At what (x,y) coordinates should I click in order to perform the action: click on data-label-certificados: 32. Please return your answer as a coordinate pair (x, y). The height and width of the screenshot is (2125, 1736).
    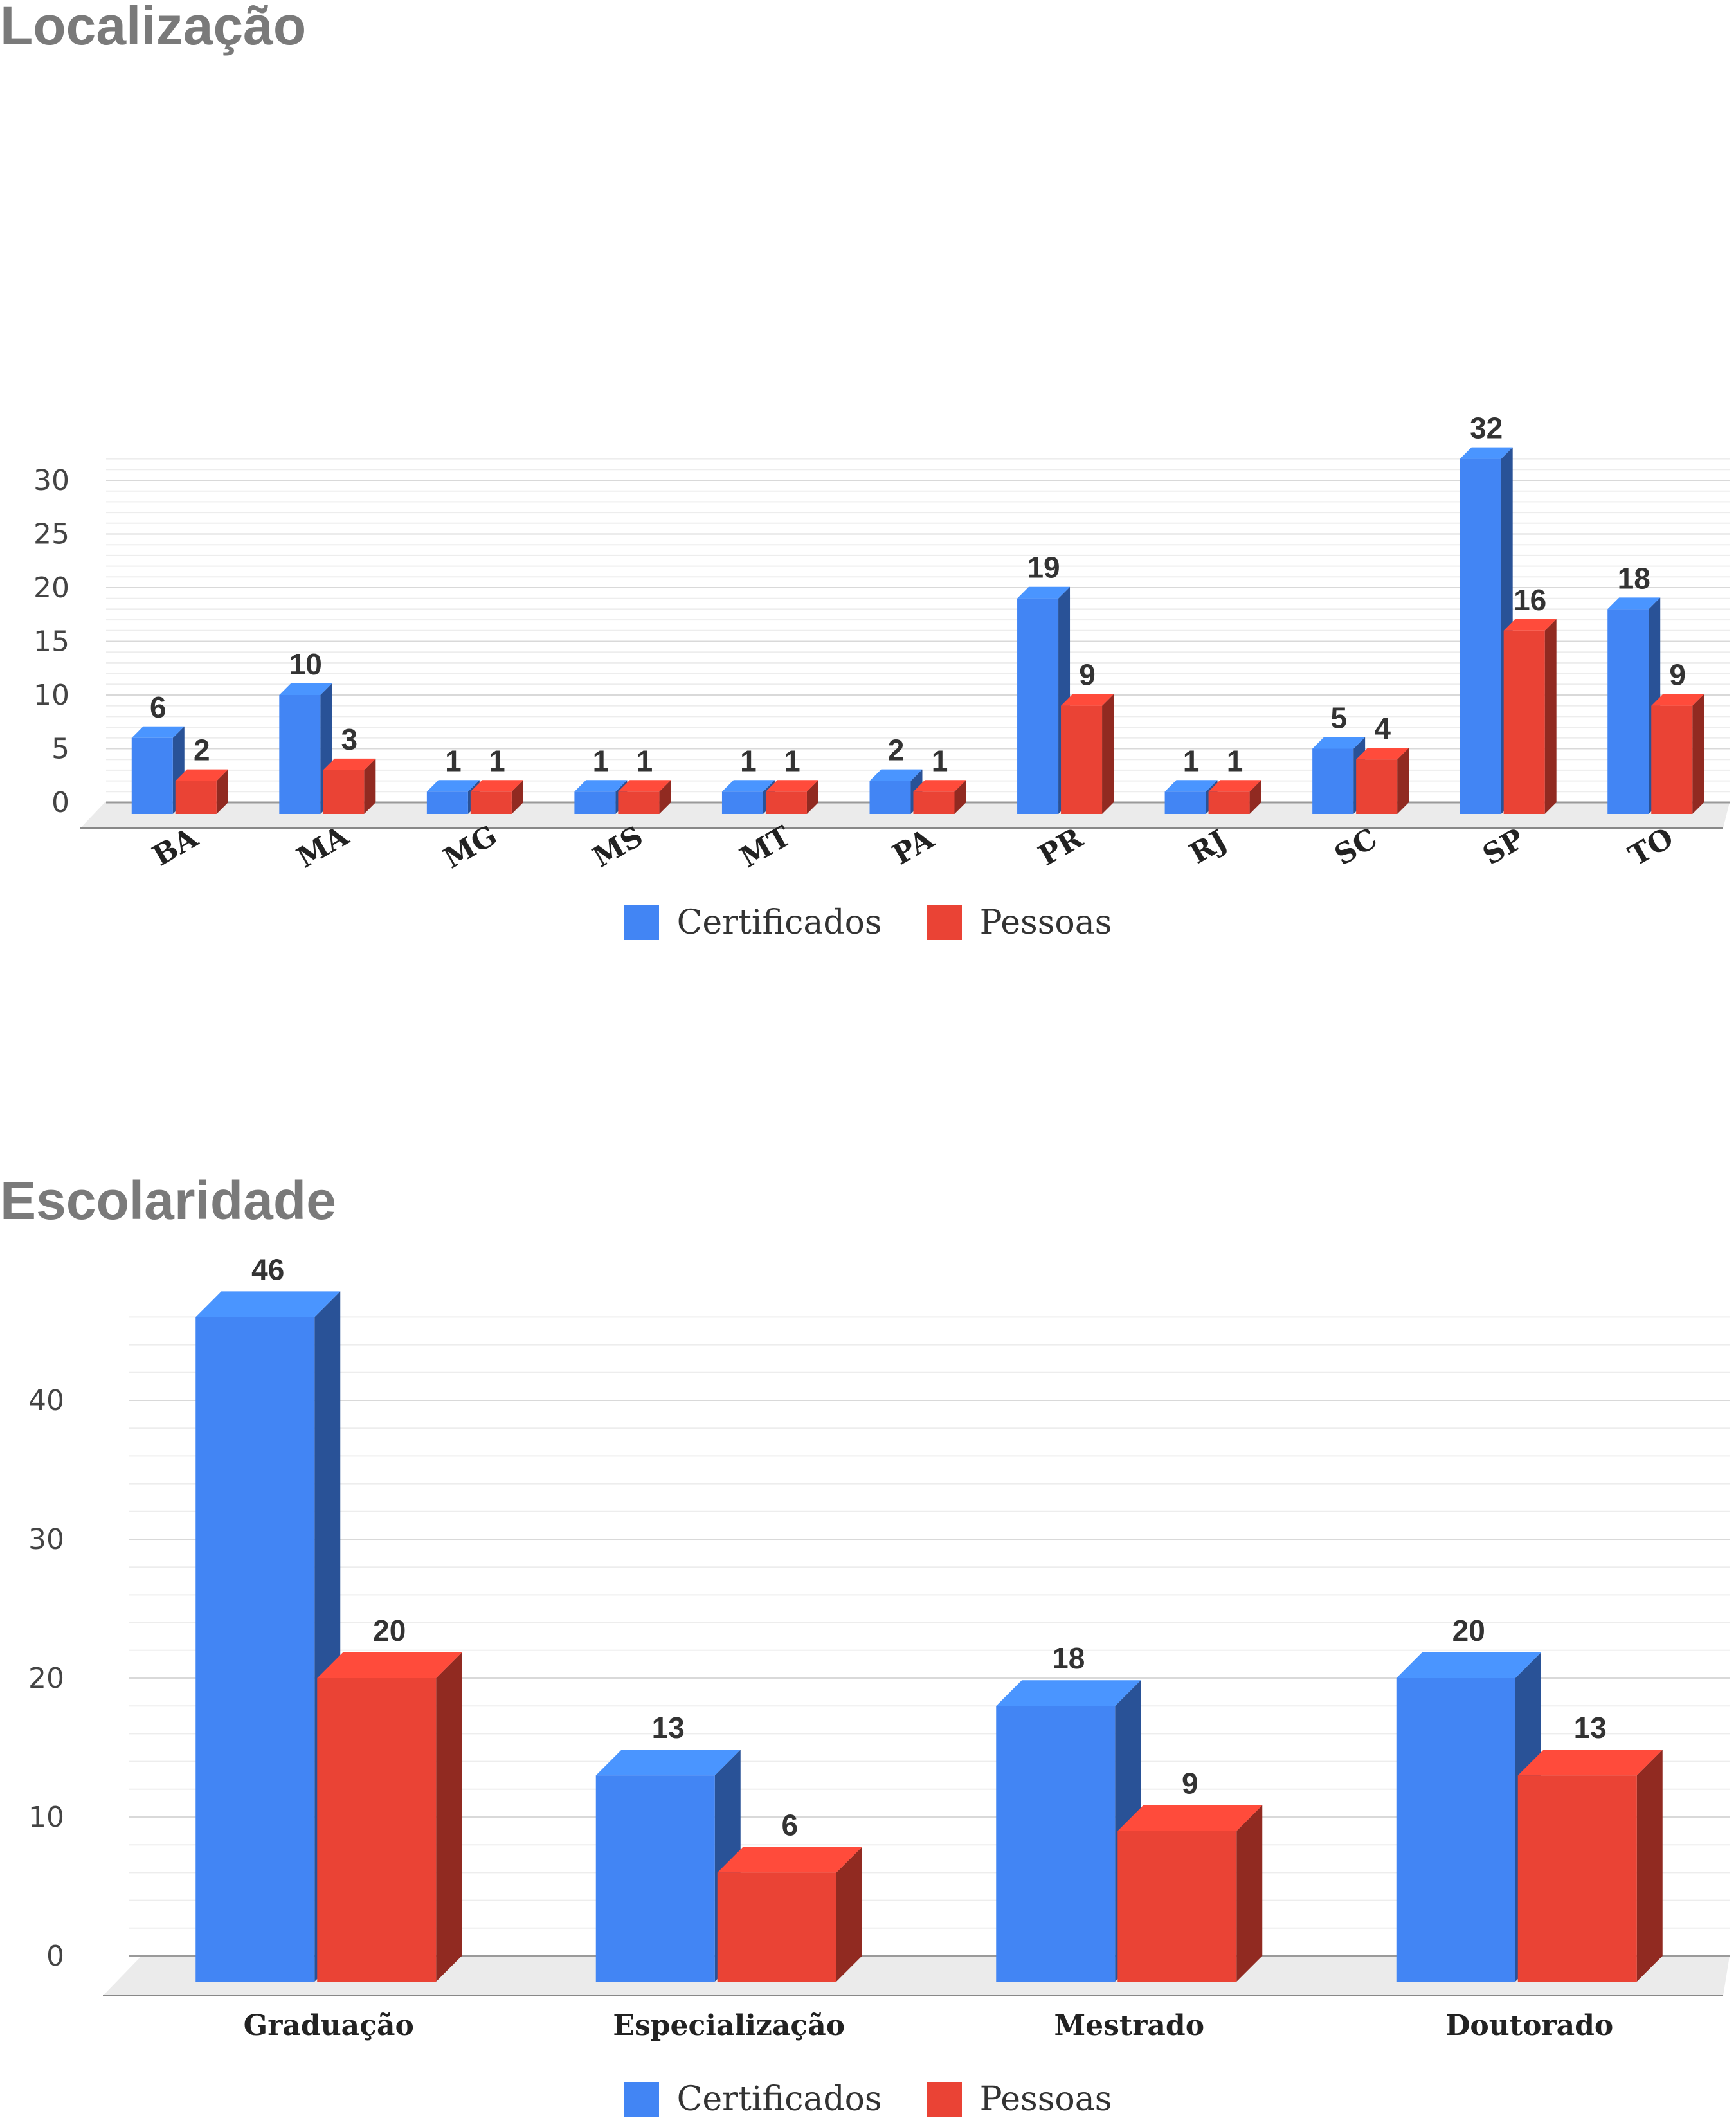
    Looking at the image, I should click on (1486, 428).